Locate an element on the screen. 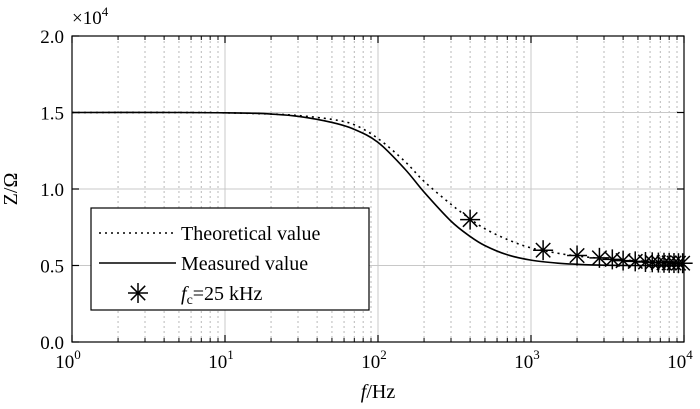  data-markers is located at coordinates (576, 241).